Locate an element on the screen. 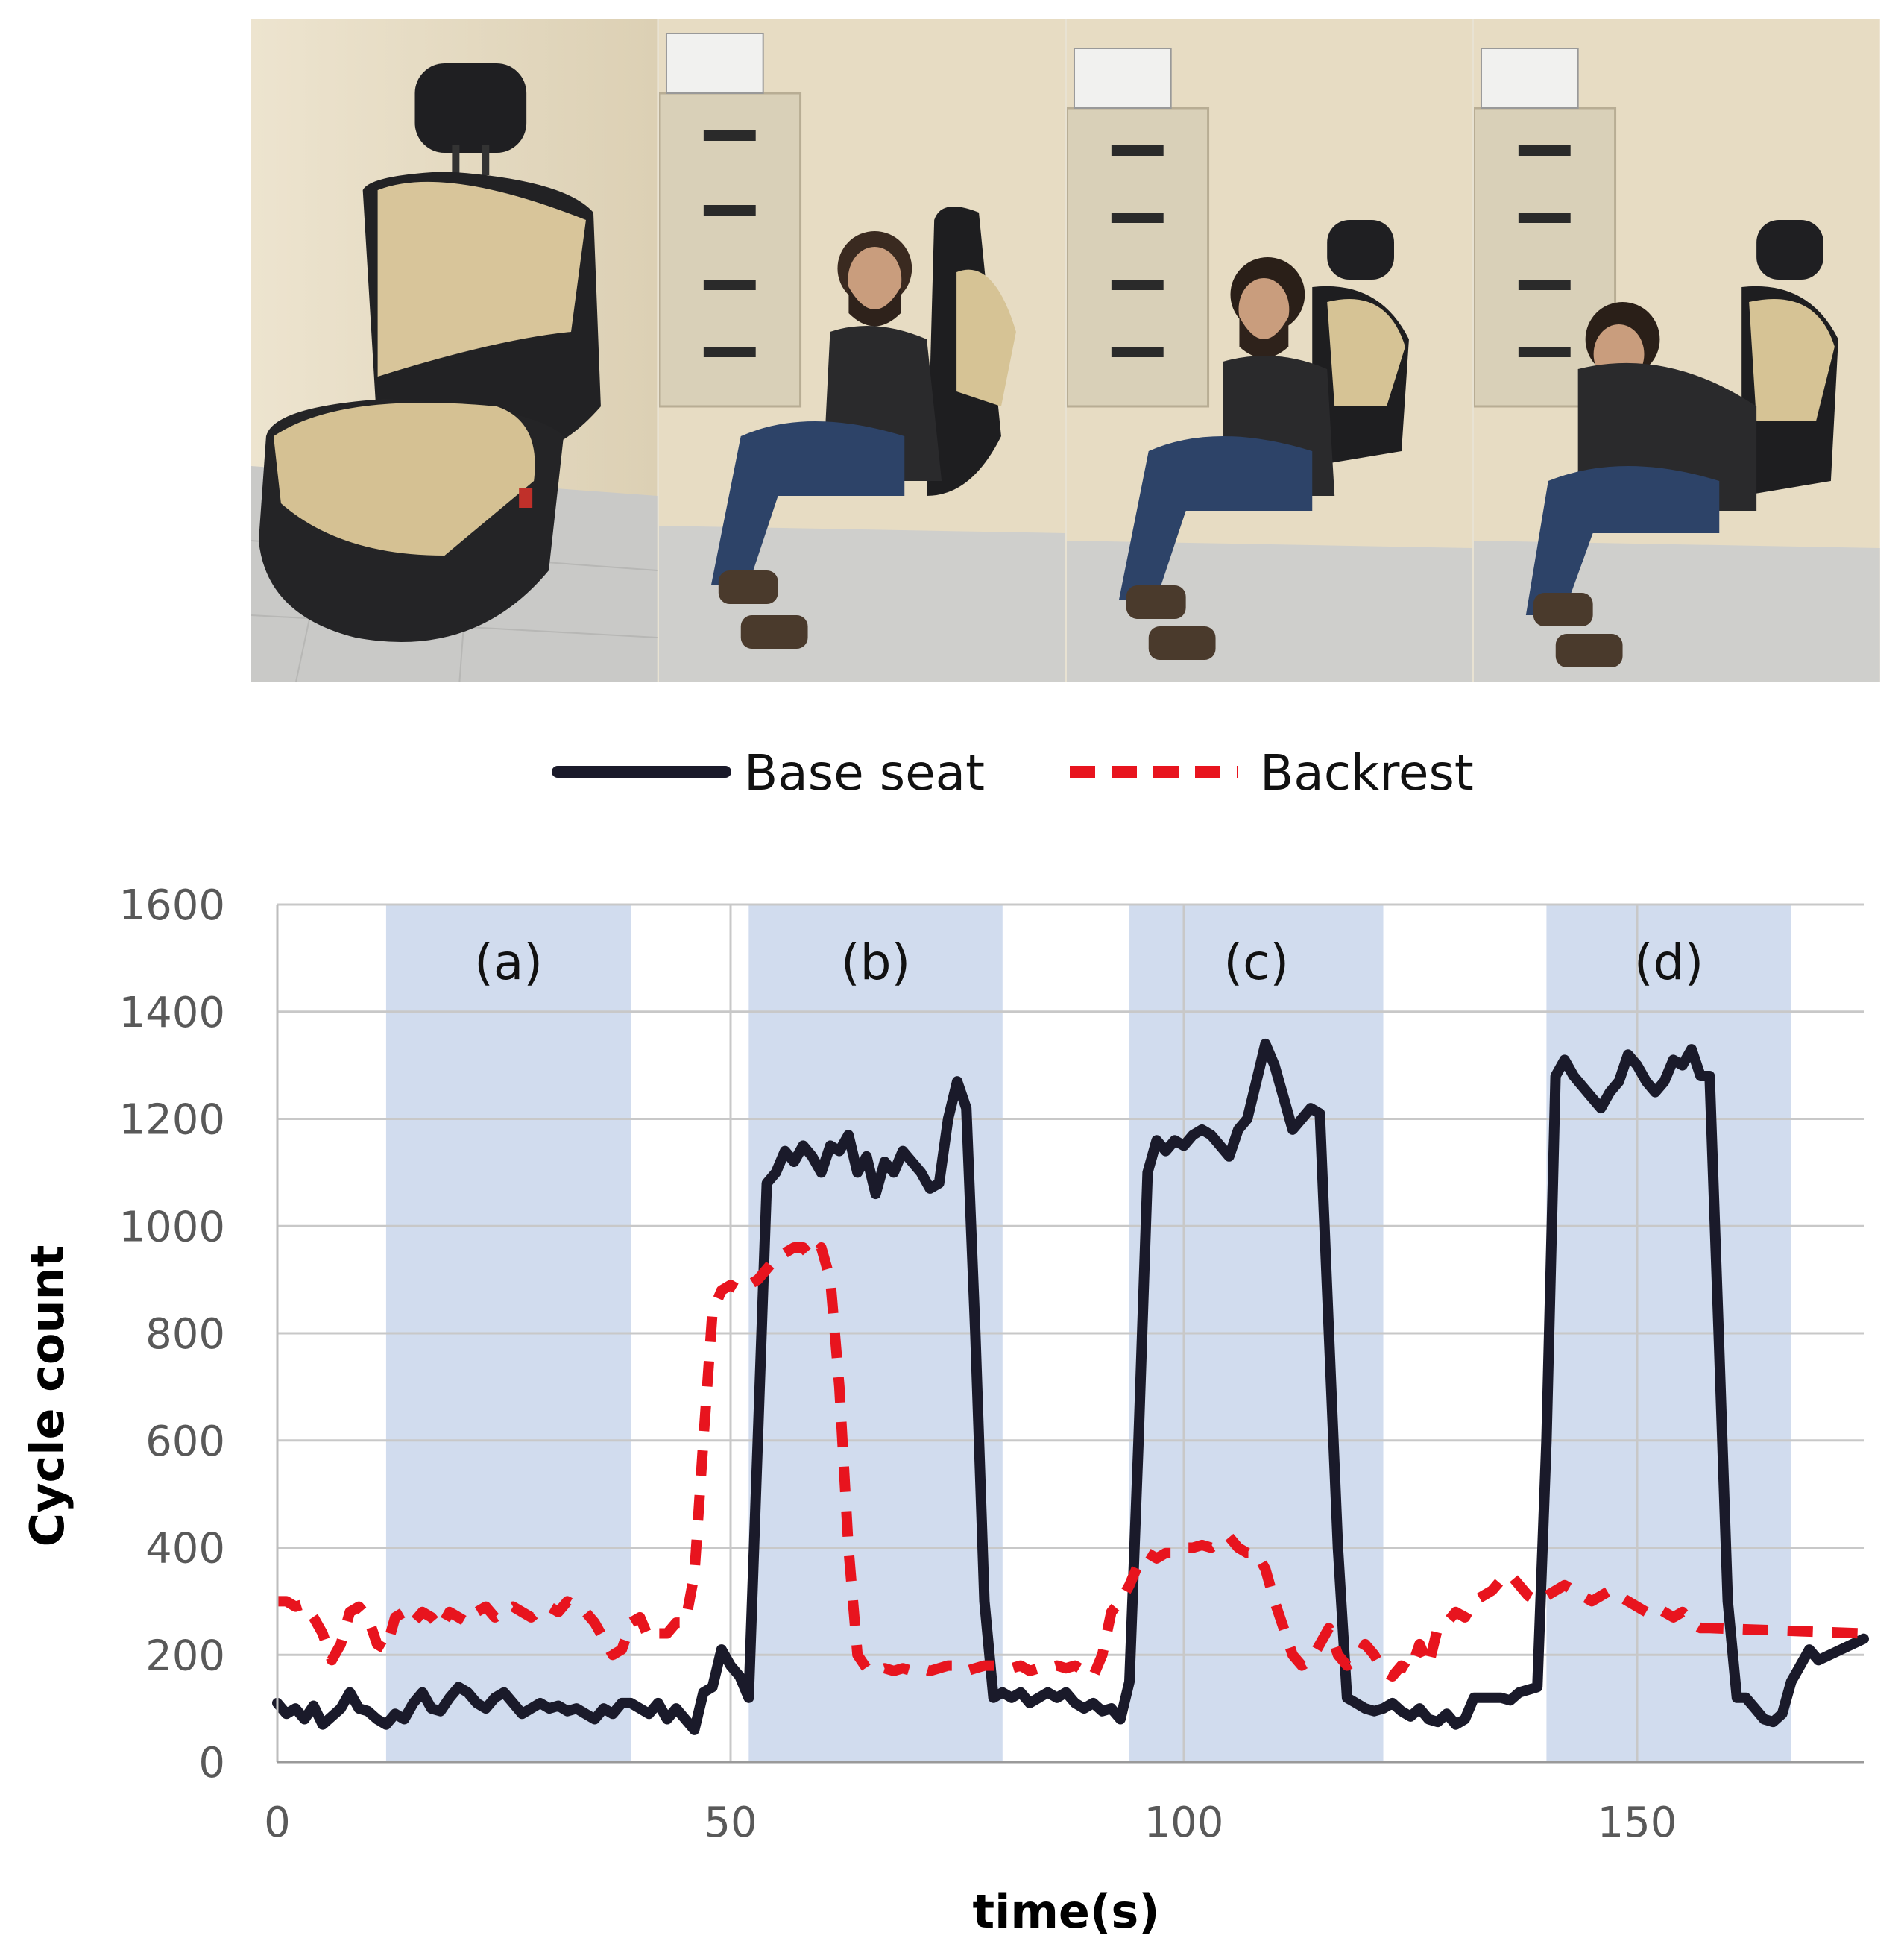 The height and width of the screenshot is (1944, 1904). y-tick-label: 200 is located at coordinates (185, 1656).